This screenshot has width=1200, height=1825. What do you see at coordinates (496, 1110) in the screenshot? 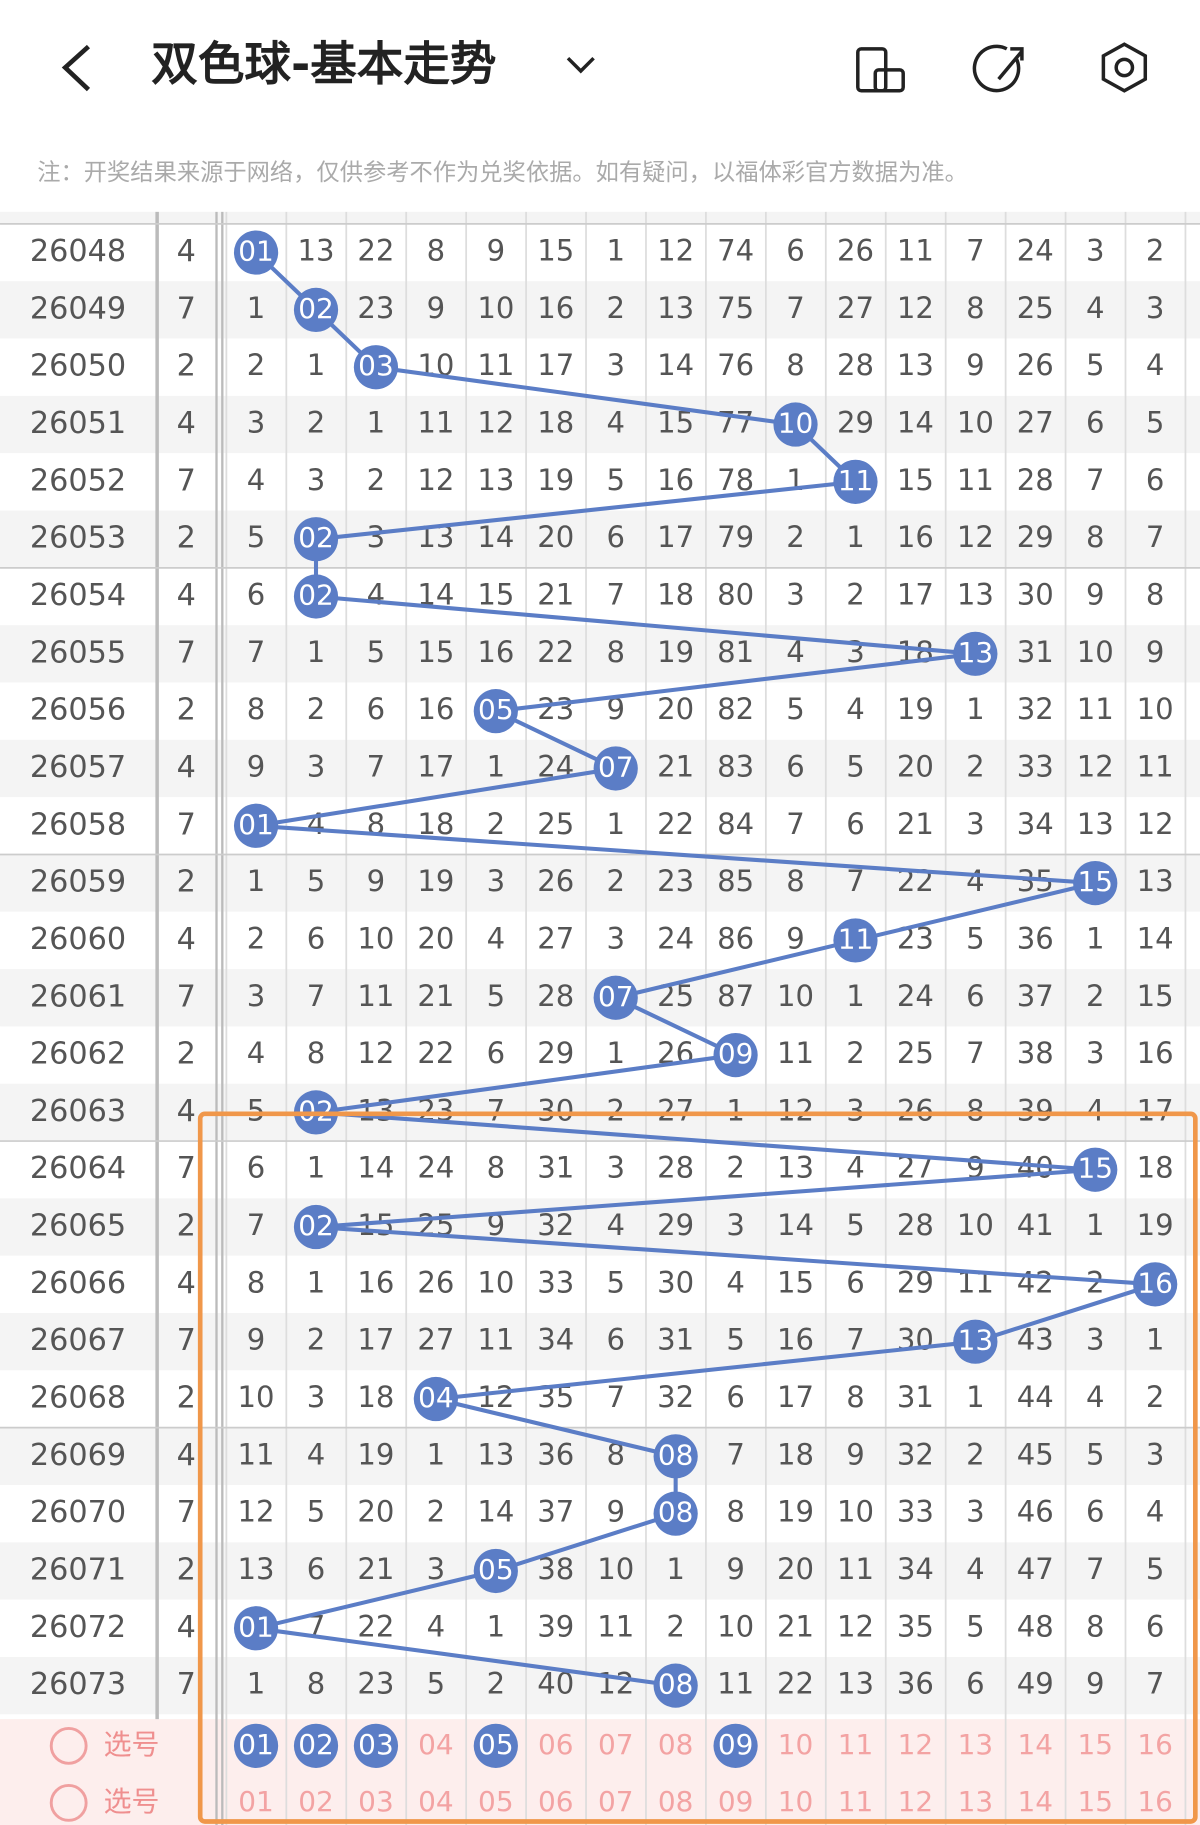
I see `omission: 7` at bounding box center [496, 1110].